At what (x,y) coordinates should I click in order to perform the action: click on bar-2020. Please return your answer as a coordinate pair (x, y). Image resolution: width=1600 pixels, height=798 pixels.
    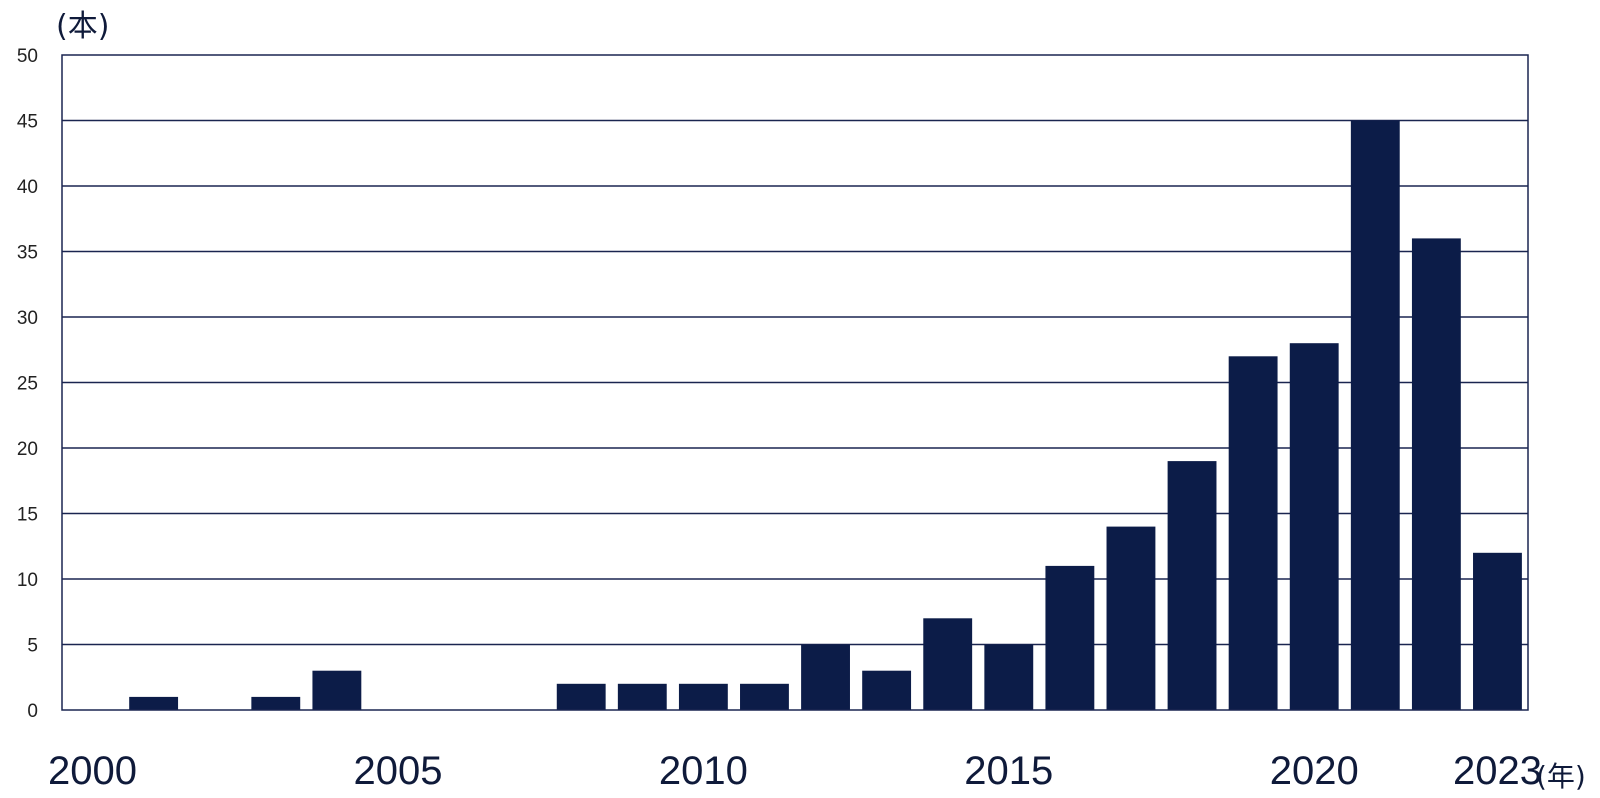
    Looking at the image, I should click on (1314, 526).